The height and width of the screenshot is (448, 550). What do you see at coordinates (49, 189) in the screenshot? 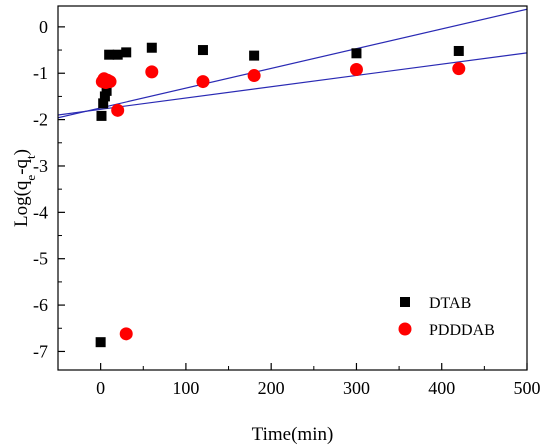
I see `y-axis: 0 -1 -2 -3 -4 -5 -6 -7` at bounding box center [49, 189].